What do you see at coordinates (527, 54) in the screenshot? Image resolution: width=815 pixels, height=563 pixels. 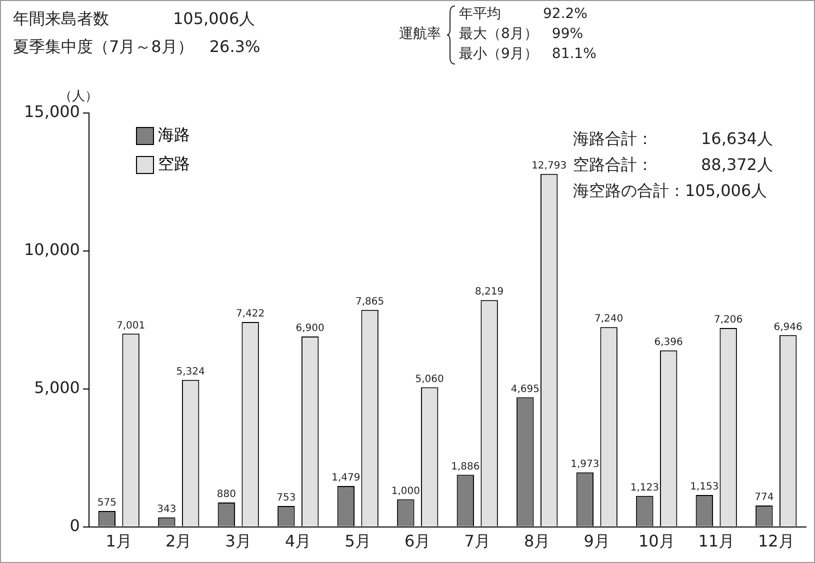 I see `text: 最小（9月） 81.1%` at bounding box center [527, 54].